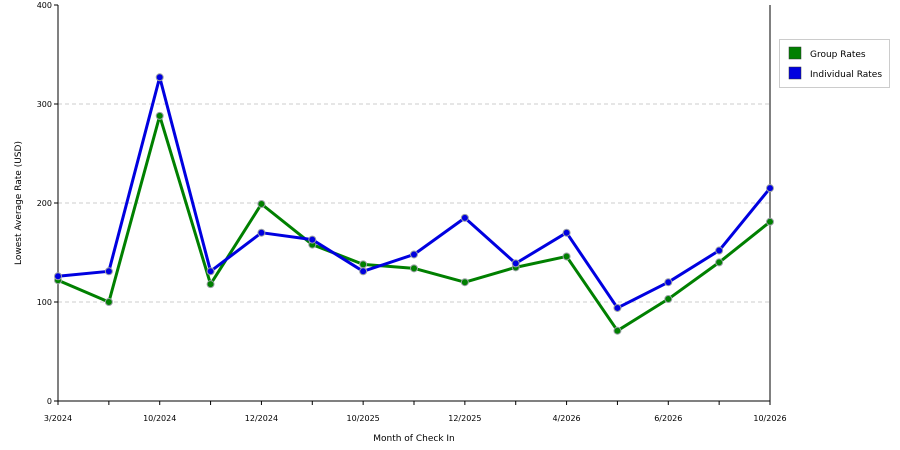 This screenshot has height=450, width=900. I want to click on x-tick-label: 12/2024, so click(261, 418).